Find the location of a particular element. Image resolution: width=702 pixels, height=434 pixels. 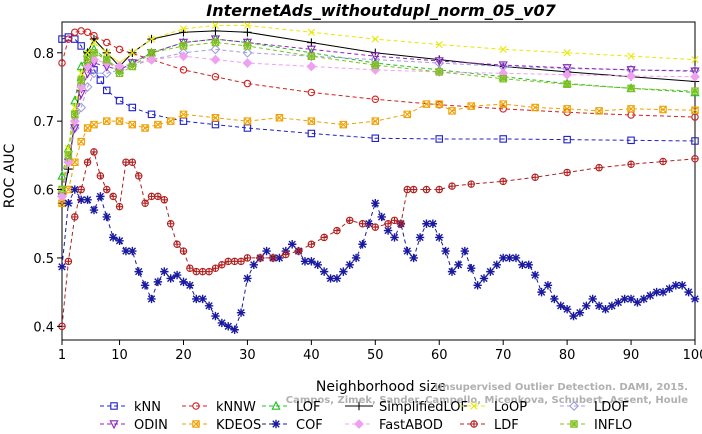

y-tick-label: 0.6 is located at coordinates (43, 191).